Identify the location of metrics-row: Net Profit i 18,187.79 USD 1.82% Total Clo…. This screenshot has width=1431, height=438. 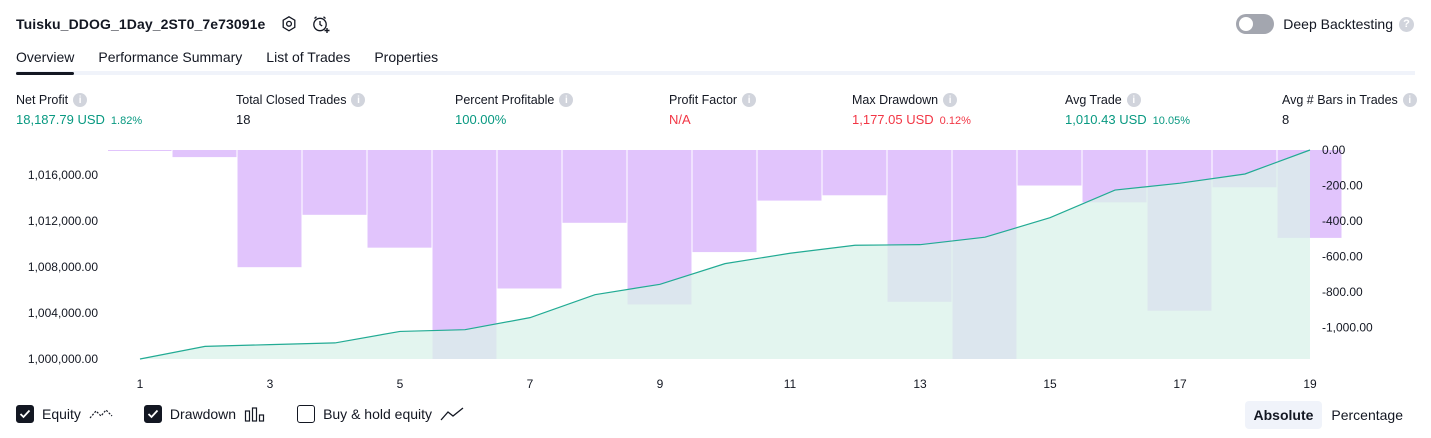
(715, 113).